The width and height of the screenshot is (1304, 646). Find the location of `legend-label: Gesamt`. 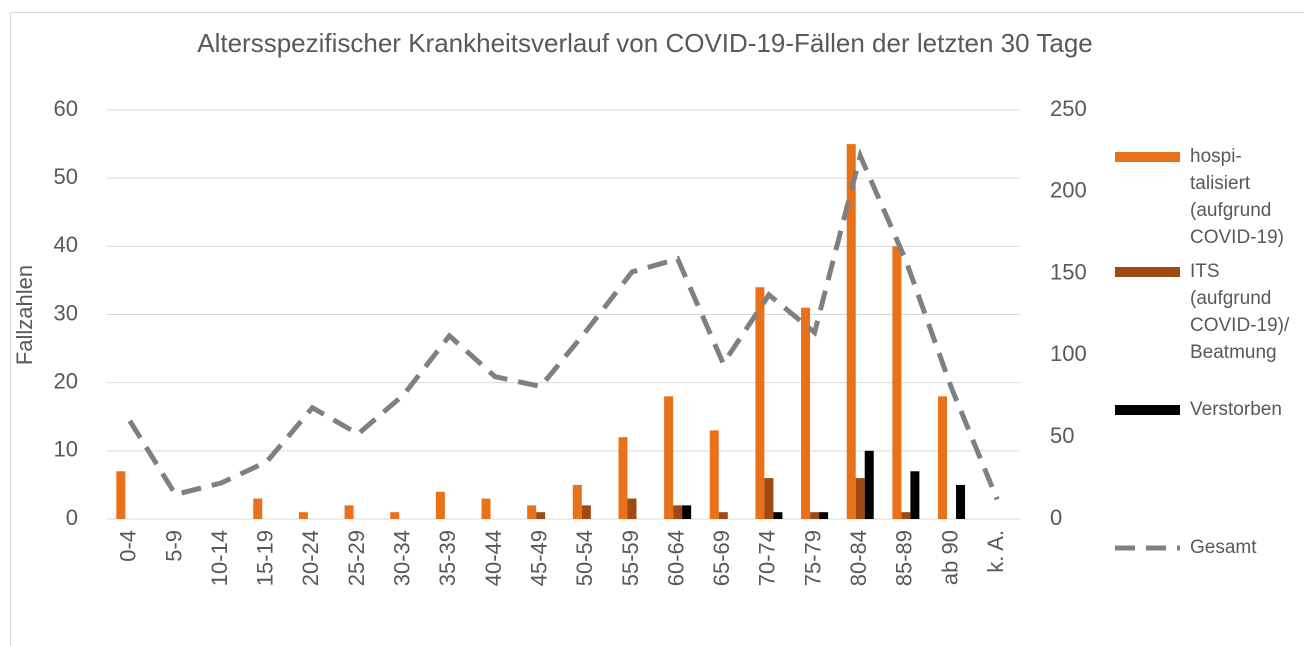

legend-label: Gesamt is located at coordinates (1223, 547).